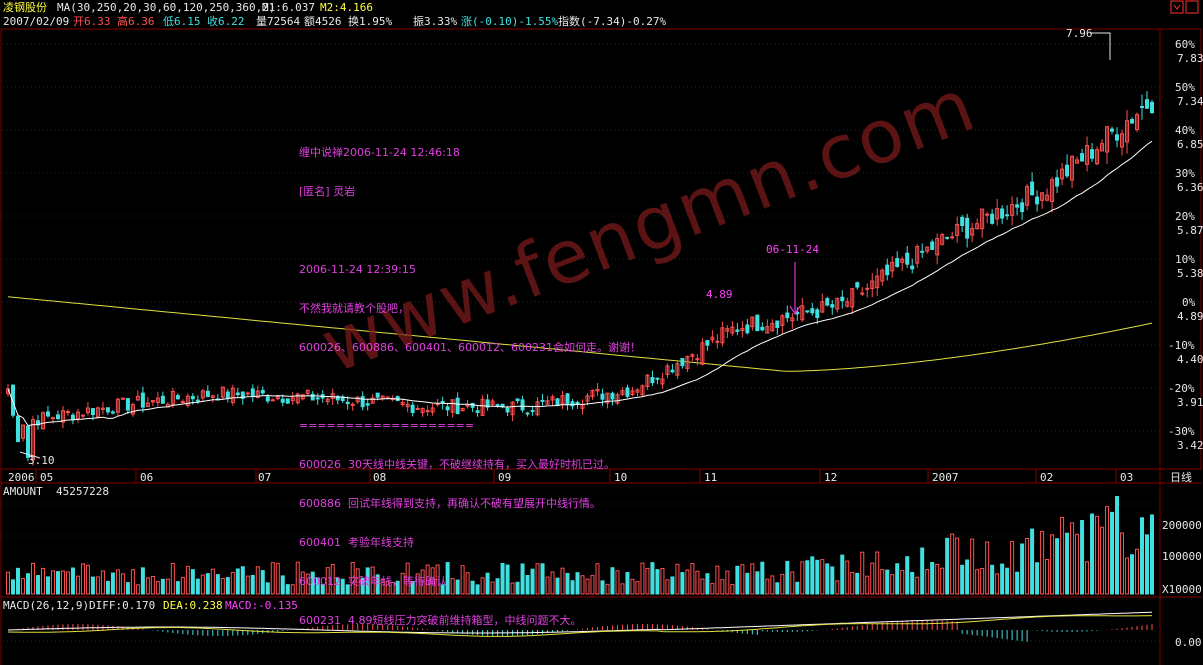  I want to click on pct-label: 0%, so click(1189, 302).